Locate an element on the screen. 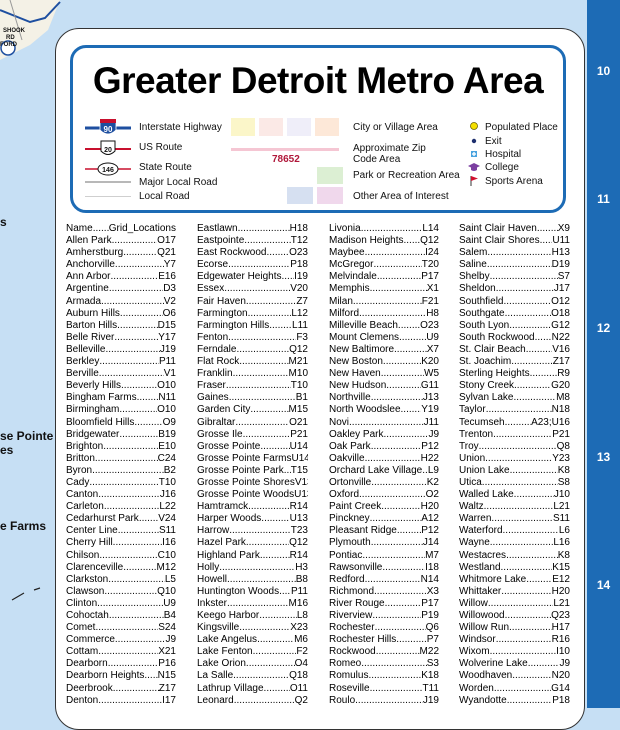  place-name: Wayne is located at coordinates (474, 543).